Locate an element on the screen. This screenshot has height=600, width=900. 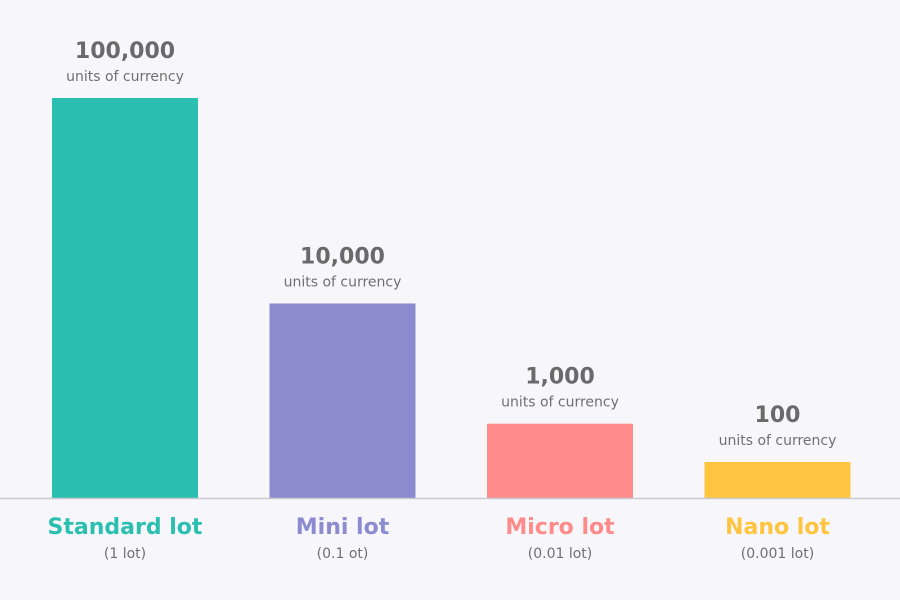
category-label: Micro lot is located at coordinates (560, 527).